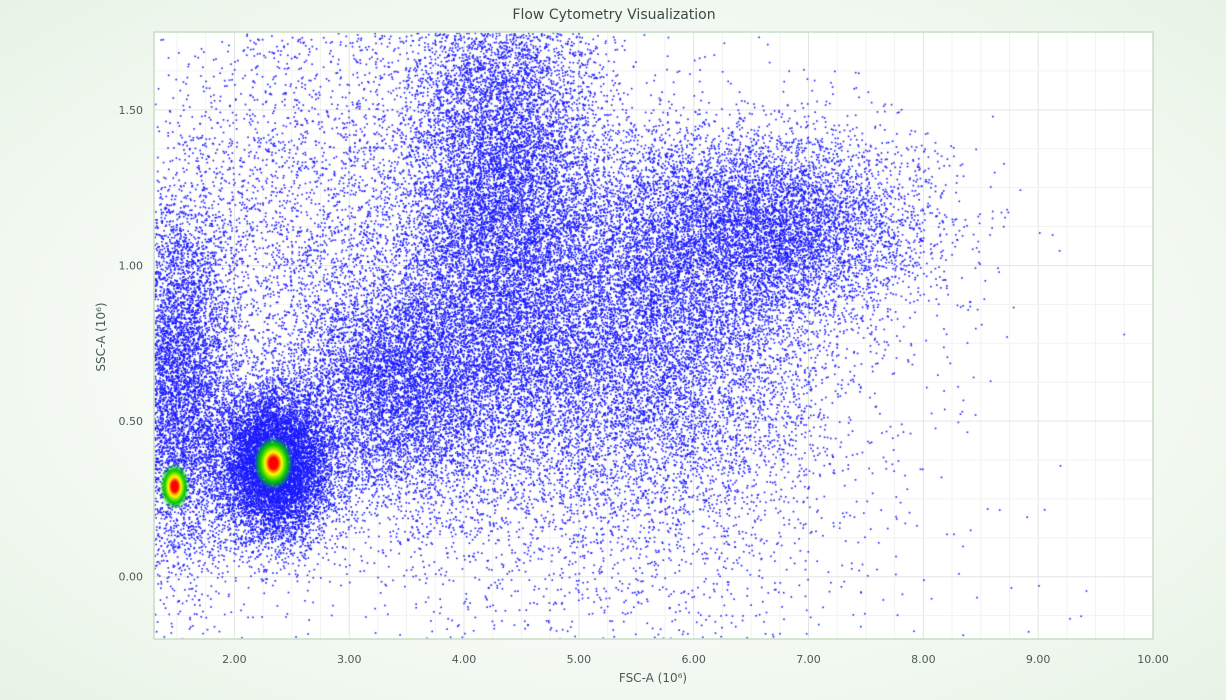 The width and height of the screenshot is (1226, 700). Describe the element at coordinates (131, 577) in the screenshot. I see `y-tick-label: 0.00` at that location.